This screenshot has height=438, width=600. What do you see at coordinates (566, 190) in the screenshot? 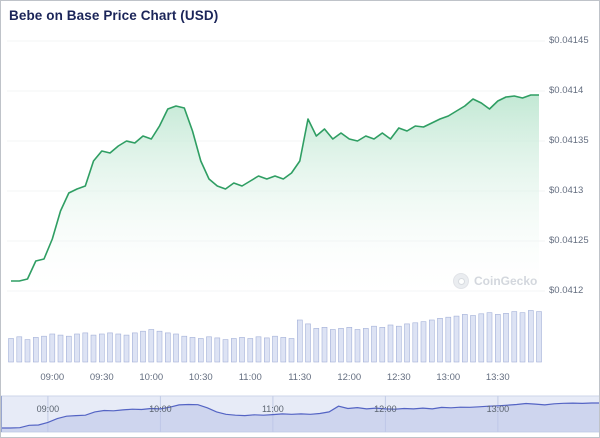
I see `y-tick-label: $0.0413` at bounding box center [566, 190].